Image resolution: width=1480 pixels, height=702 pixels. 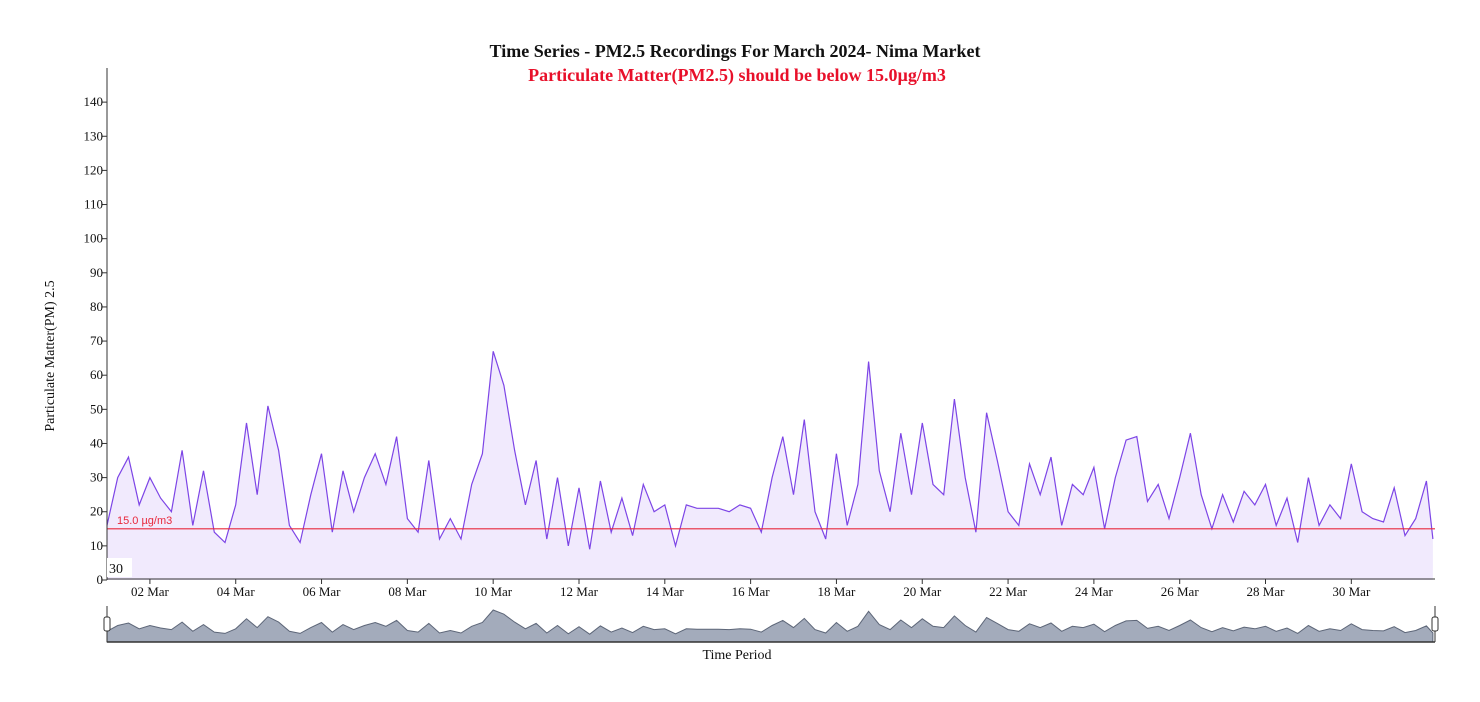 I want to click on y-tick-label: 80, so click(x=96, y=306).